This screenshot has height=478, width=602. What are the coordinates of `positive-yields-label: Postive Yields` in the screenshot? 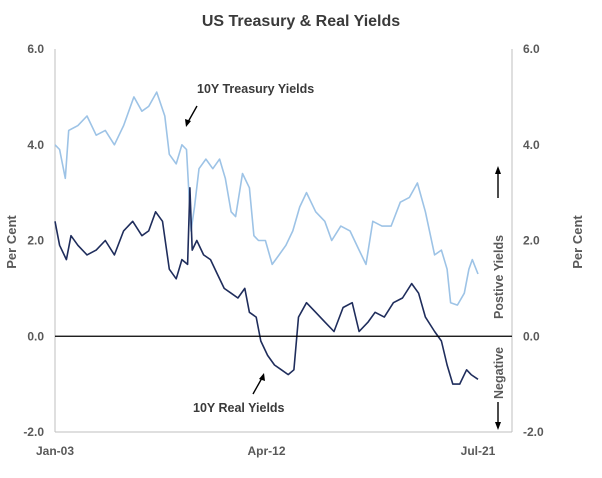 It's located at (499, 277).